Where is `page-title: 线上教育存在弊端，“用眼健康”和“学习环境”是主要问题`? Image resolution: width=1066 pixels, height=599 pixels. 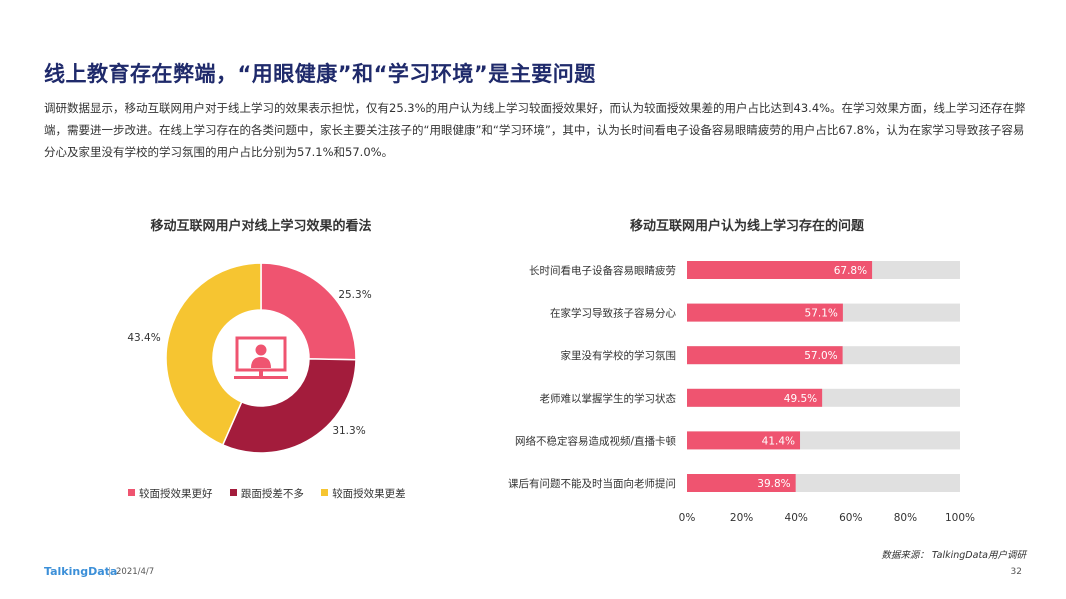
page-title: 线上教育存在弊端，“用眼健康”和“学习环境”是主要问题 is located at coordinates (320, 74).